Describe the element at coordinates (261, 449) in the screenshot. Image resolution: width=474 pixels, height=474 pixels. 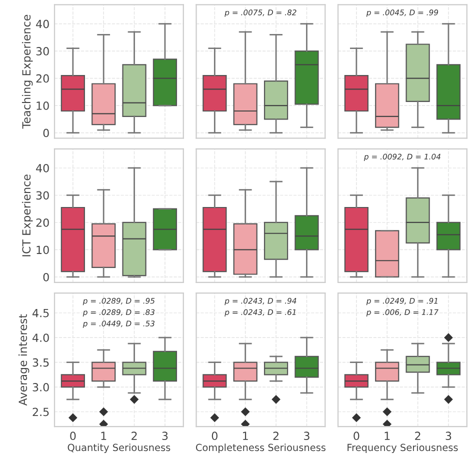
I see `x-axis-title: Completeness Seriousness` at that location.